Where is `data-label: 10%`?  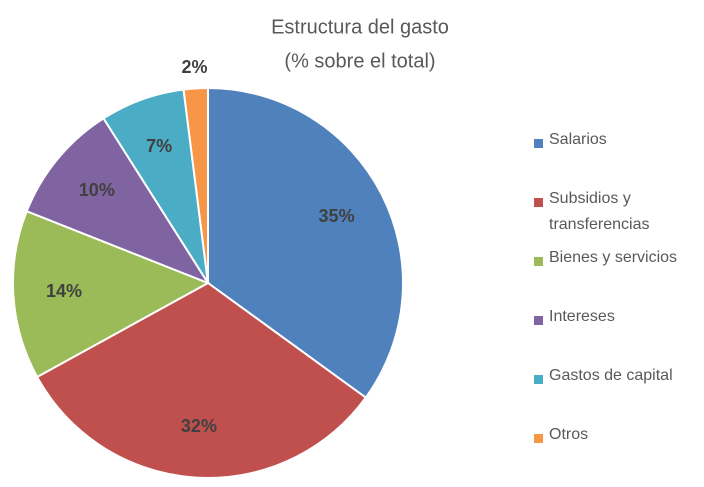 data-label: 10% is located at coordinates (97, 190).